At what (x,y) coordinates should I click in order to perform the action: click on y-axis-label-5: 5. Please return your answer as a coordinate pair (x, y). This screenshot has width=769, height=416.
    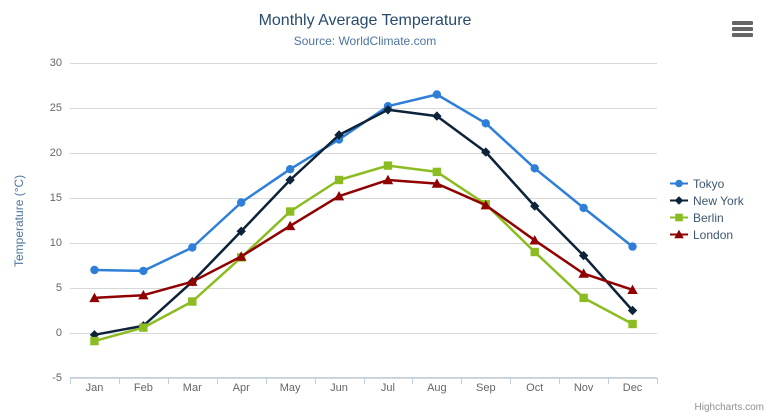
    Looking at the image, I should click on (58, 288).